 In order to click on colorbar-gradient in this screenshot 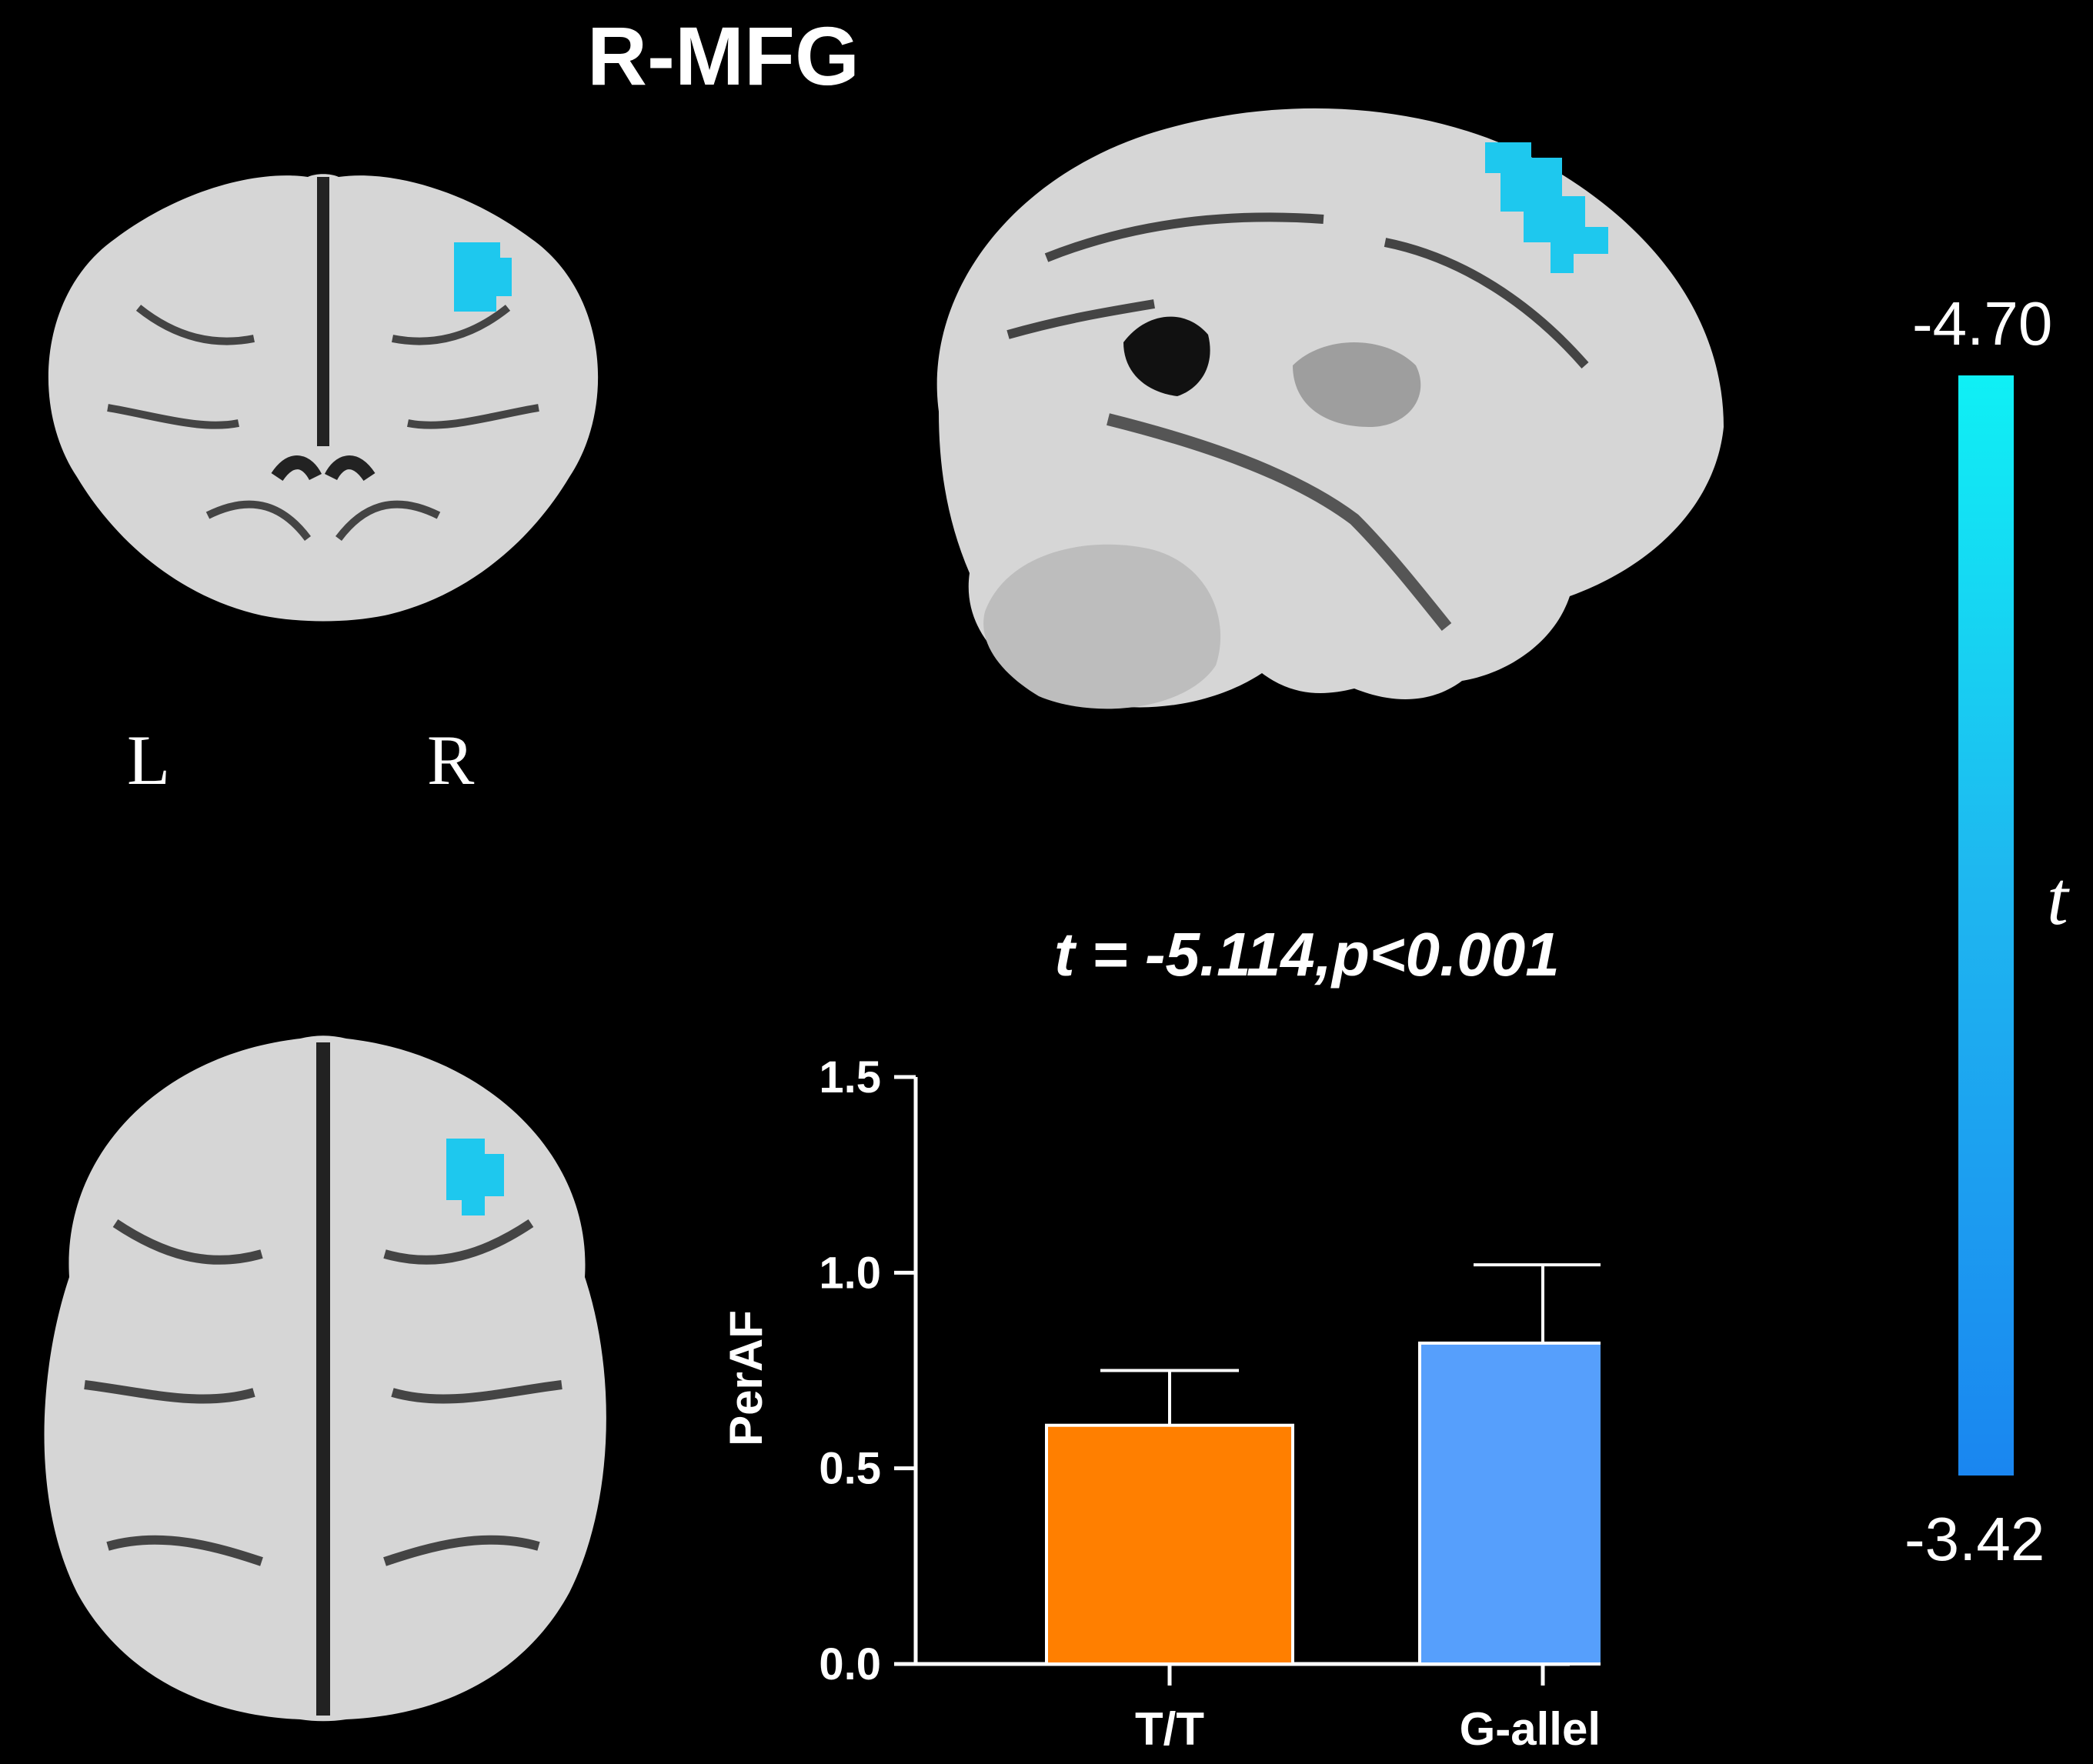, I will do `click(1986, 925)`.